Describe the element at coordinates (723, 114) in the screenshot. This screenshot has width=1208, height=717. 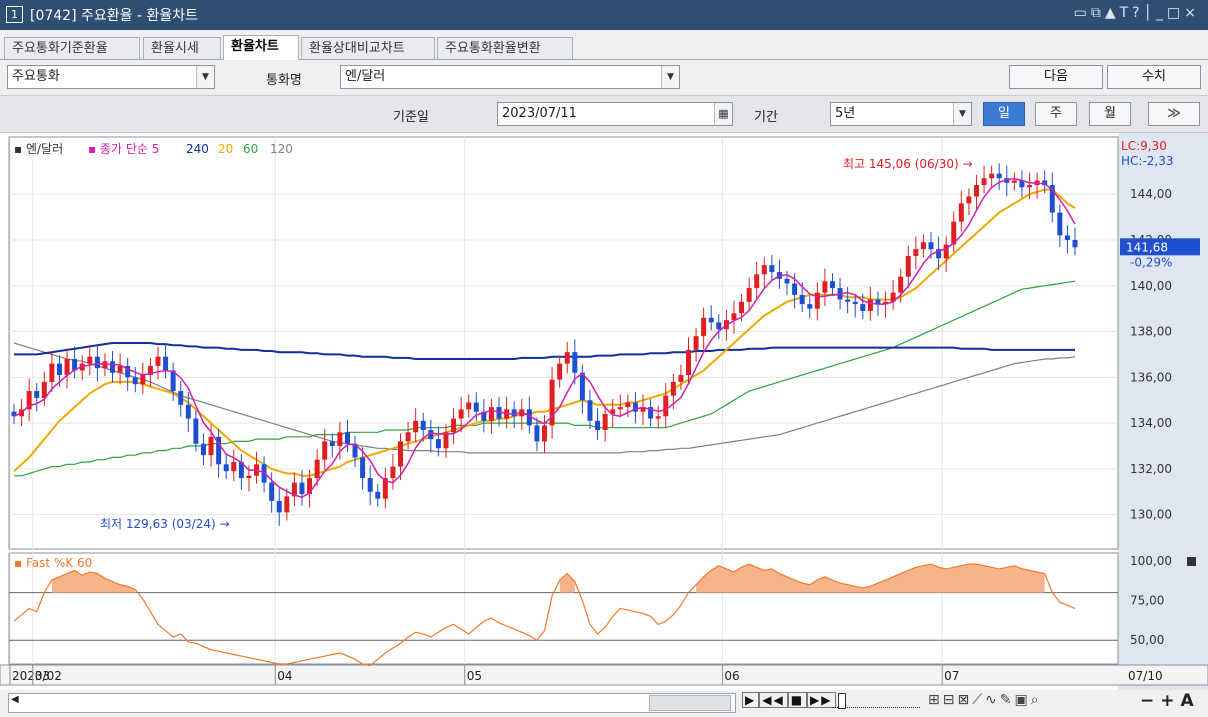
I see `calendar-icon: ▦` at that location.